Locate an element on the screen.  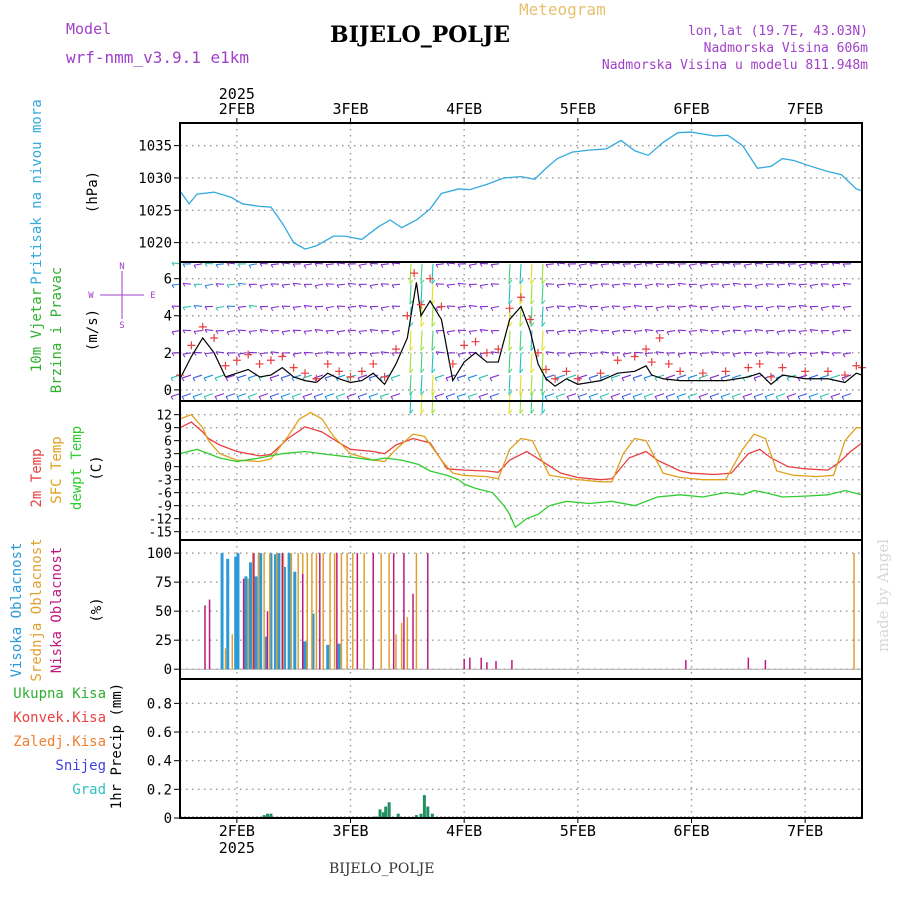
footer-station: BIJELO_POLJE is located at coordinates (382, 869).